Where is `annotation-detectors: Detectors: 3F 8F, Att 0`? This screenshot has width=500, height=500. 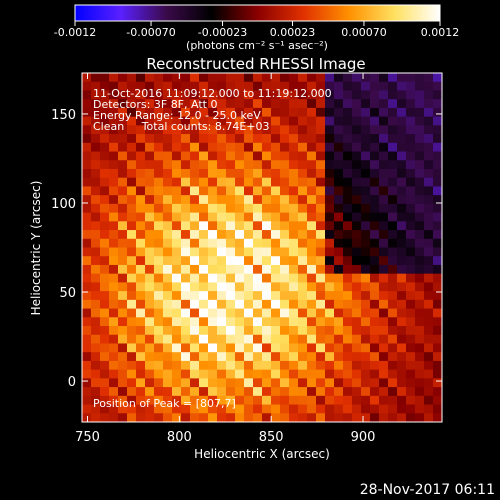 annotation-detectors: Detectors: 3F 8F, Att 0 is located at coordinates (155, 104).